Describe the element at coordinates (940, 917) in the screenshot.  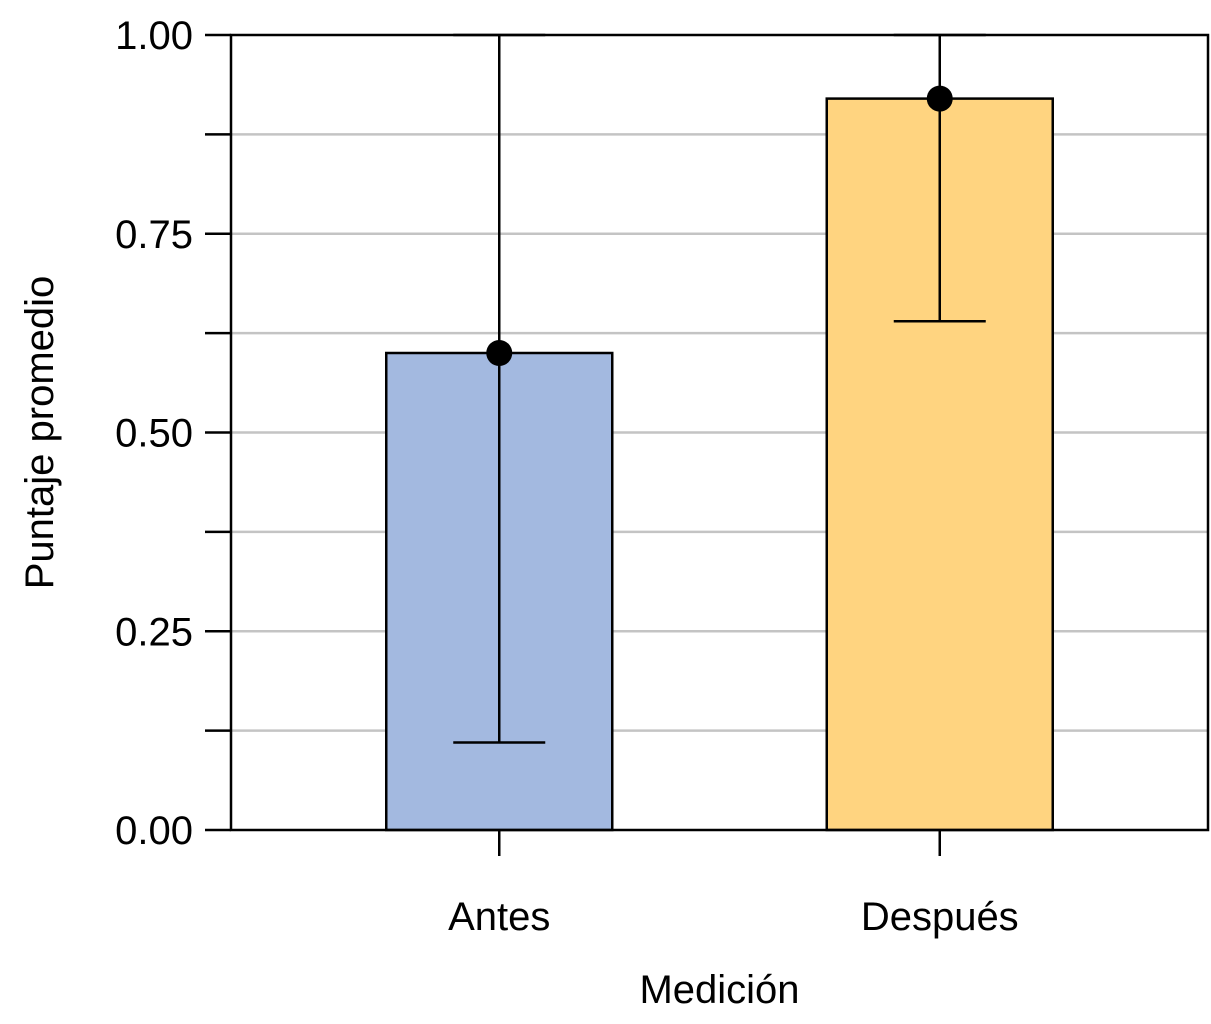
I see `x-tick-label: Después` at that location.